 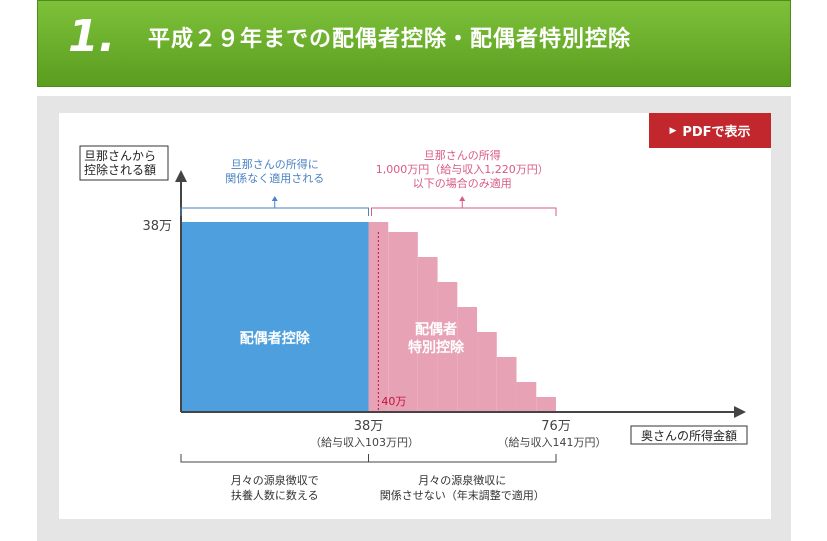 I want to click on y-axis-arrow, so click(x=181, y=176).